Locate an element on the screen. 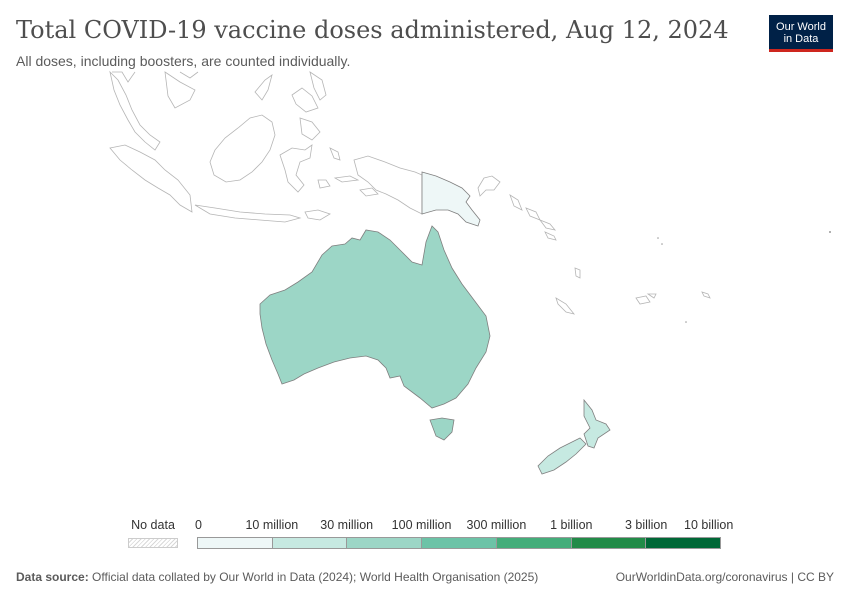 Image resolution: width=850 pixels, height=600 pixels. owid-logo: Our World in Data is located at coordinates (801, 33).